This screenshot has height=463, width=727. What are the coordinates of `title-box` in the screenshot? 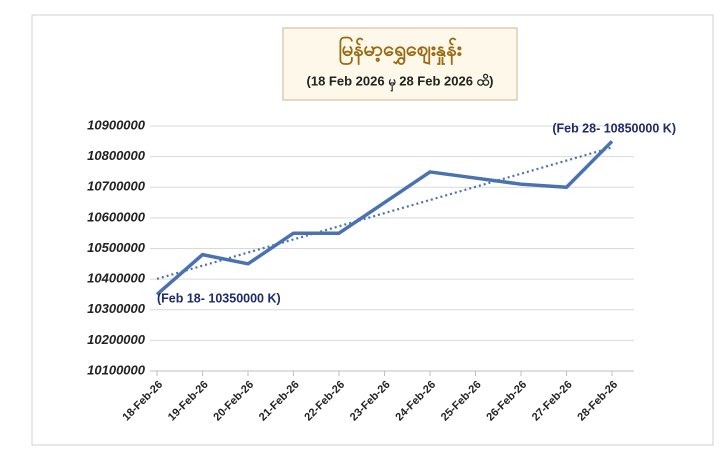 It's located at (400, 64).